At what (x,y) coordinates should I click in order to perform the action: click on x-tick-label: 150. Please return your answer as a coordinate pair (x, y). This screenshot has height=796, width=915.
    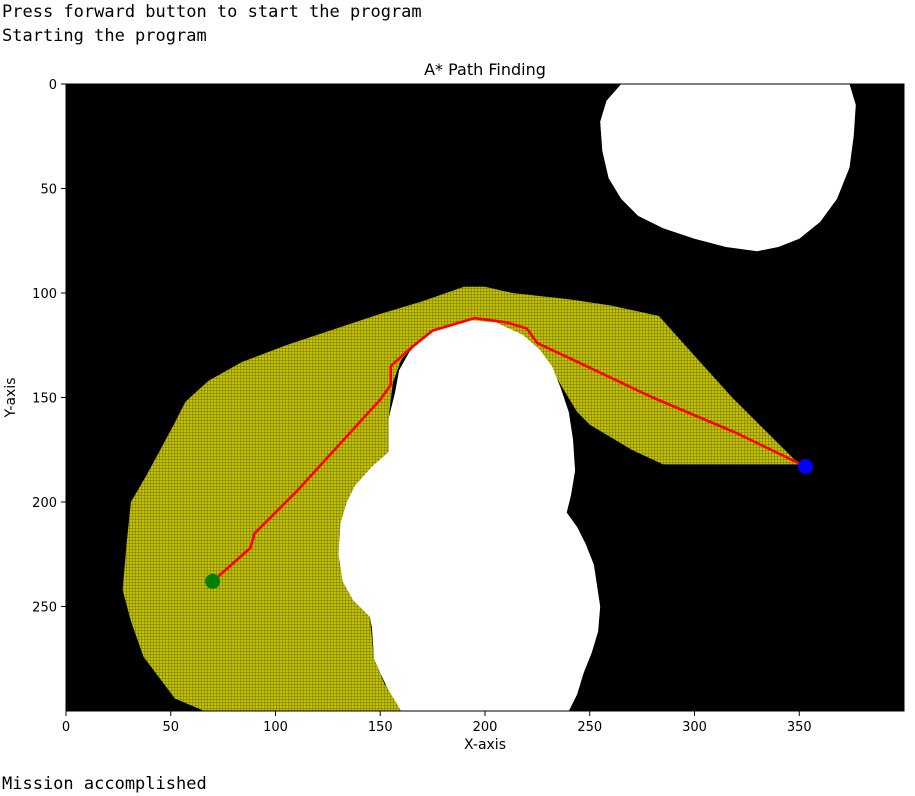
    Looking at the image, I should click on (380, 727).